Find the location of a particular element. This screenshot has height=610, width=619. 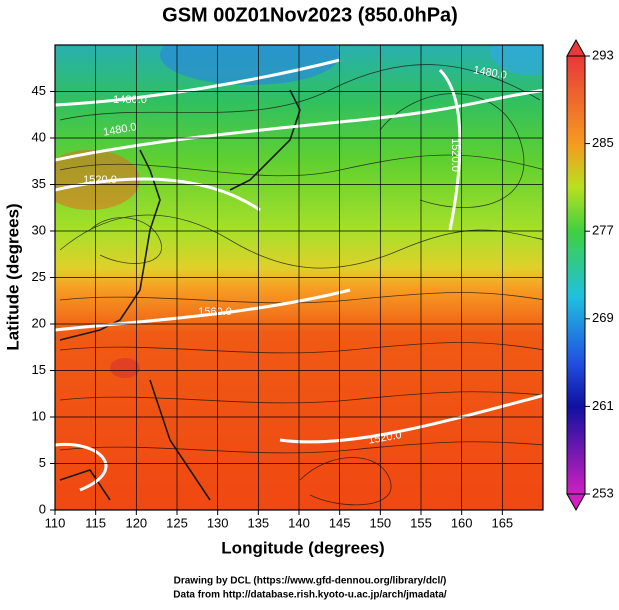

y-tick-label: 45 is located at coordinates (39, 90).